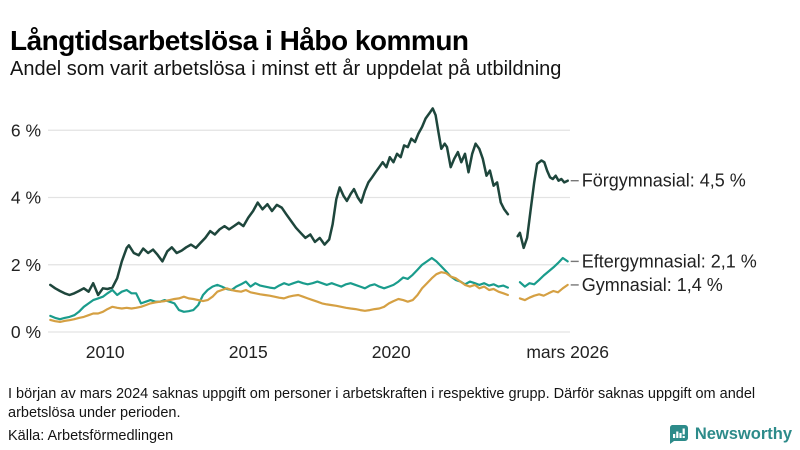  I want to click on y-tick-label: 4 %, so click(26, 198).